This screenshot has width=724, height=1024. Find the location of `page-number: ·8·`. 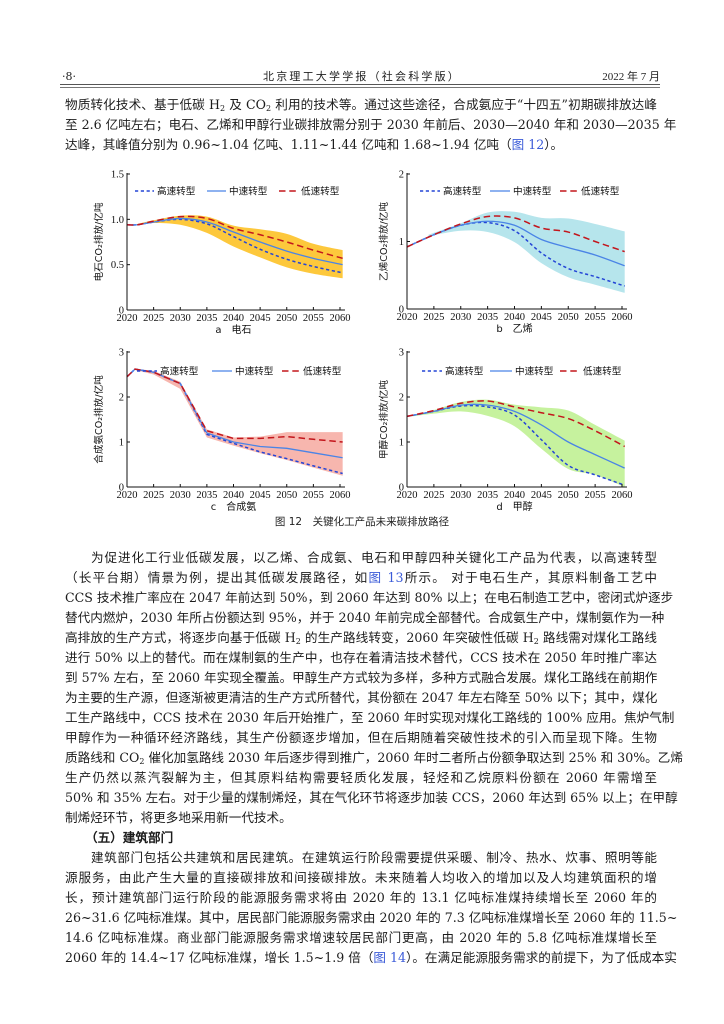

page-number: ·8· is located at coordinates (69, 76).